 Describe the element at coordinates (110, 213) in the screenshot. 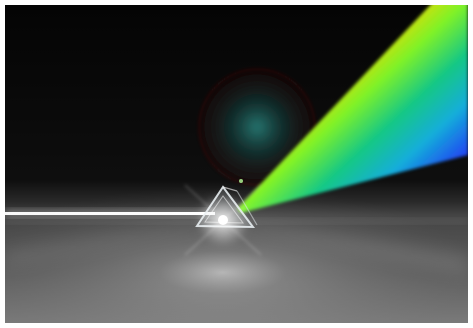

I see `incoming-light-beam-core` at that location.